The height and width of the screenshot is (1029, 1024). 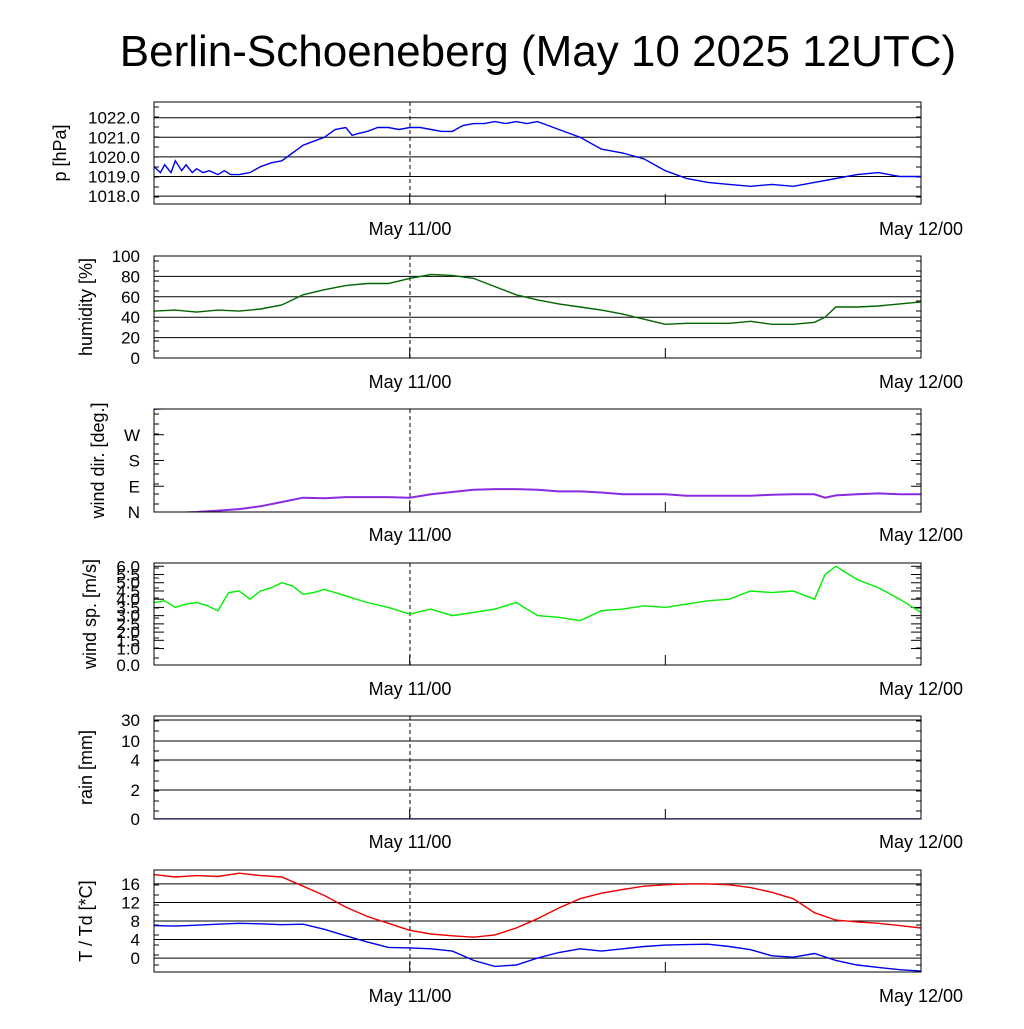 I want to click on panel-5: 0 2 410 30 rain [mm] May 11/00 May 12/00, so click(x=519, y=781).